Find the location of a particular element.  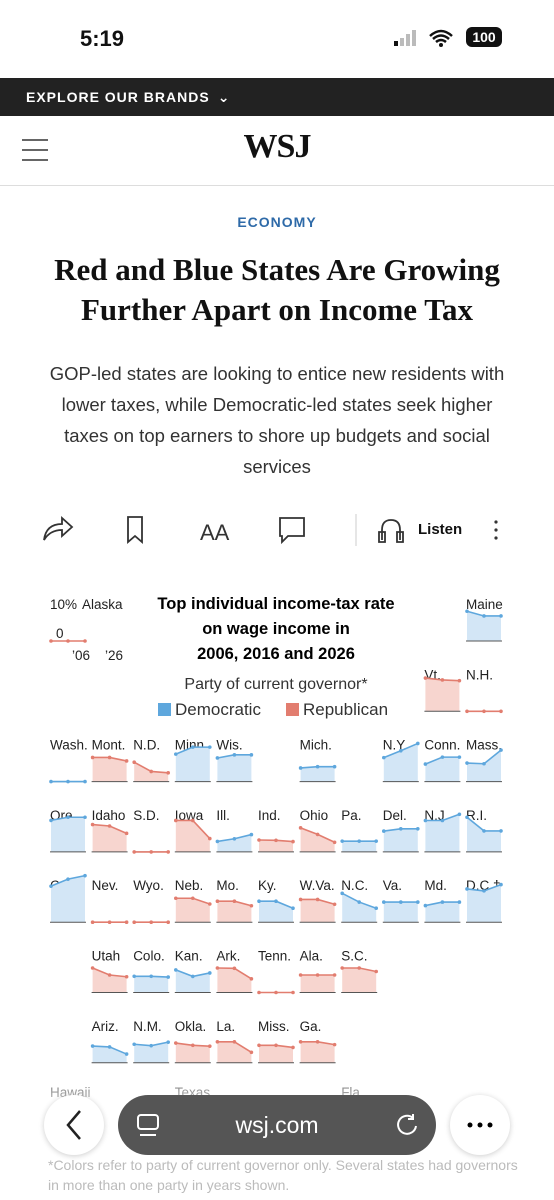

state-label: Ind. is located at coordinates (269, 815).